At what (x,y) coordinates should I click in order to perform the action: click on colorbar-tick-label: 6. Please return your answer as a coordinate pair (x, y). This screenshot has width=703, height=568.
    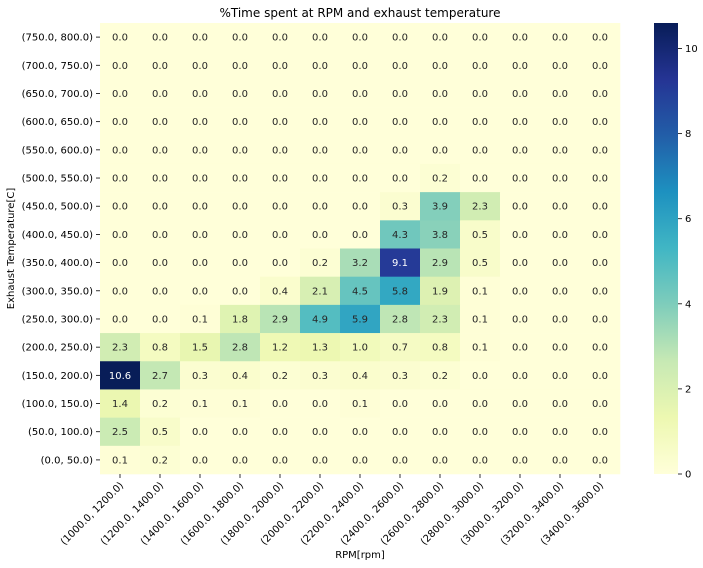
    Looking at the image, I should click on (688, 219).